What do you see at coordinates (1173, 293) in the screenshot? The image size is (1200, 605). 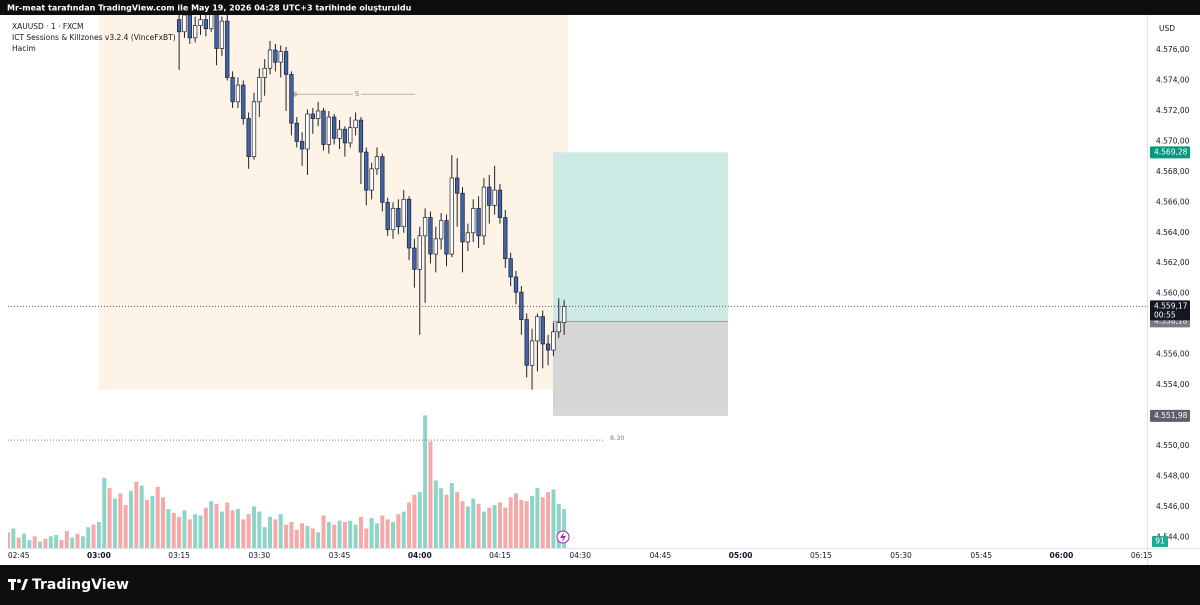 I see `y-tick-label: 4.560,00` at bounding box center [1173, 293].